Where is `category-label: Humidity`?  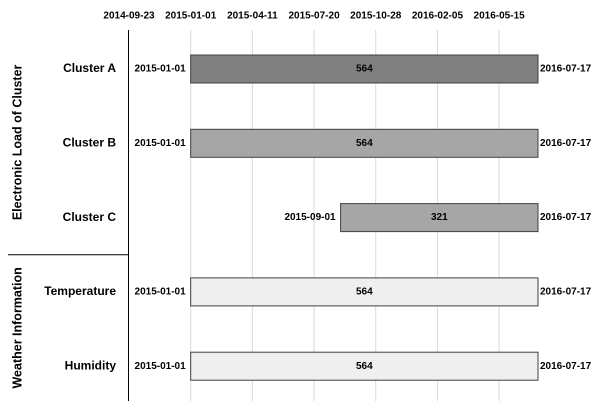
category-label: Humidity is located at coordinates (91, 365).